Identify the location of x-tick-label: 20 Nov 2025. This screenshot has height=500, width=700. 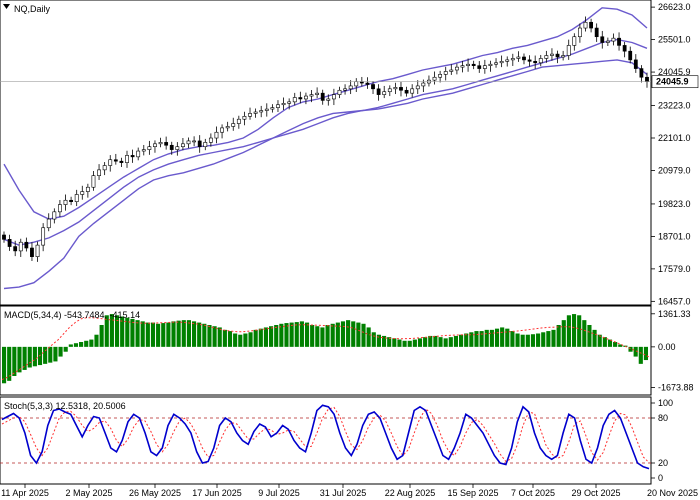
(672, 493).